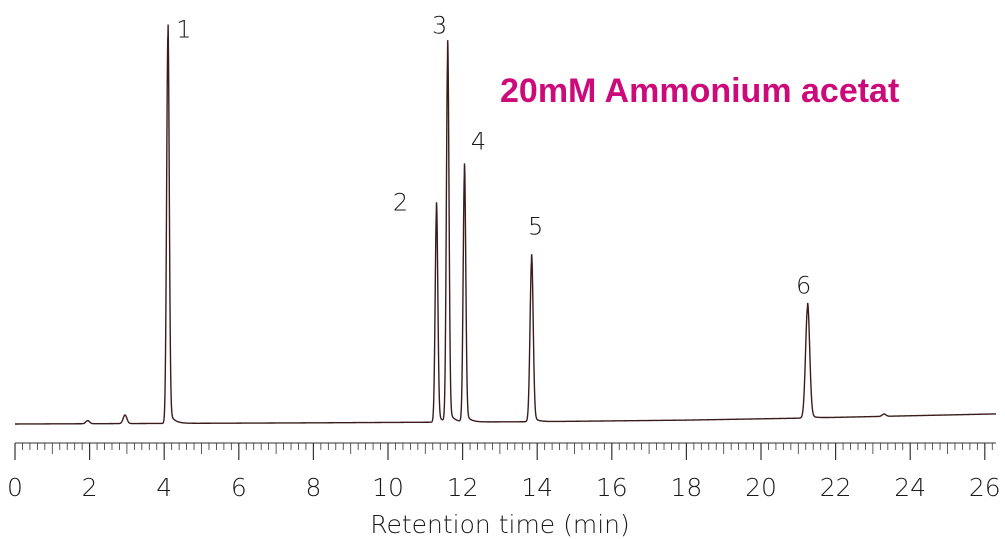 Image resolution: width=1005 pixels, height=539 pixels. Describe the element at coordinates (910, 487) in the screenshot. I see `x-tick-label: 24` at that location.